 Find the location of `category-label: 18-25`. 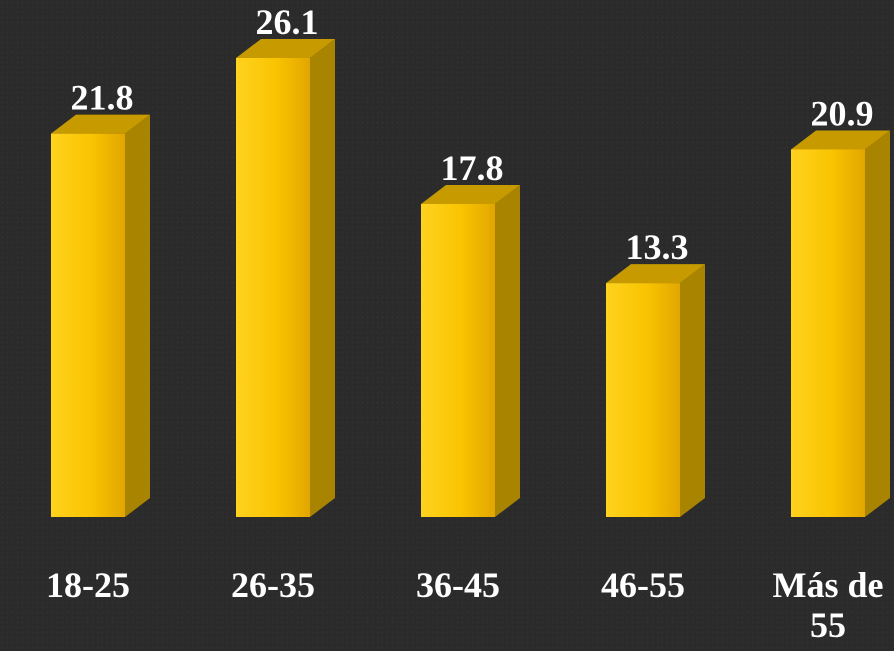

category-label: 18-25 is located at coordinates (88, 585).